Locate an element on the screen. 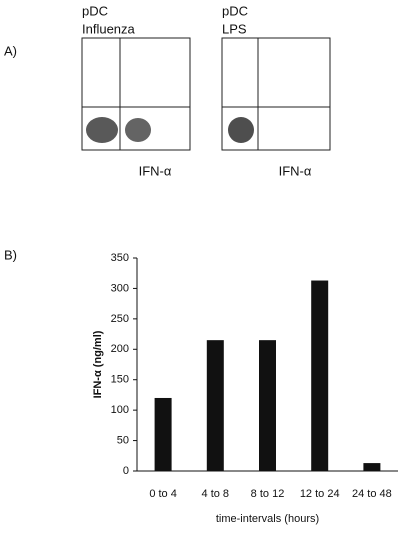 The image size is (411, 539). y-tick-label: 350 is located at coordinates (120, 258).